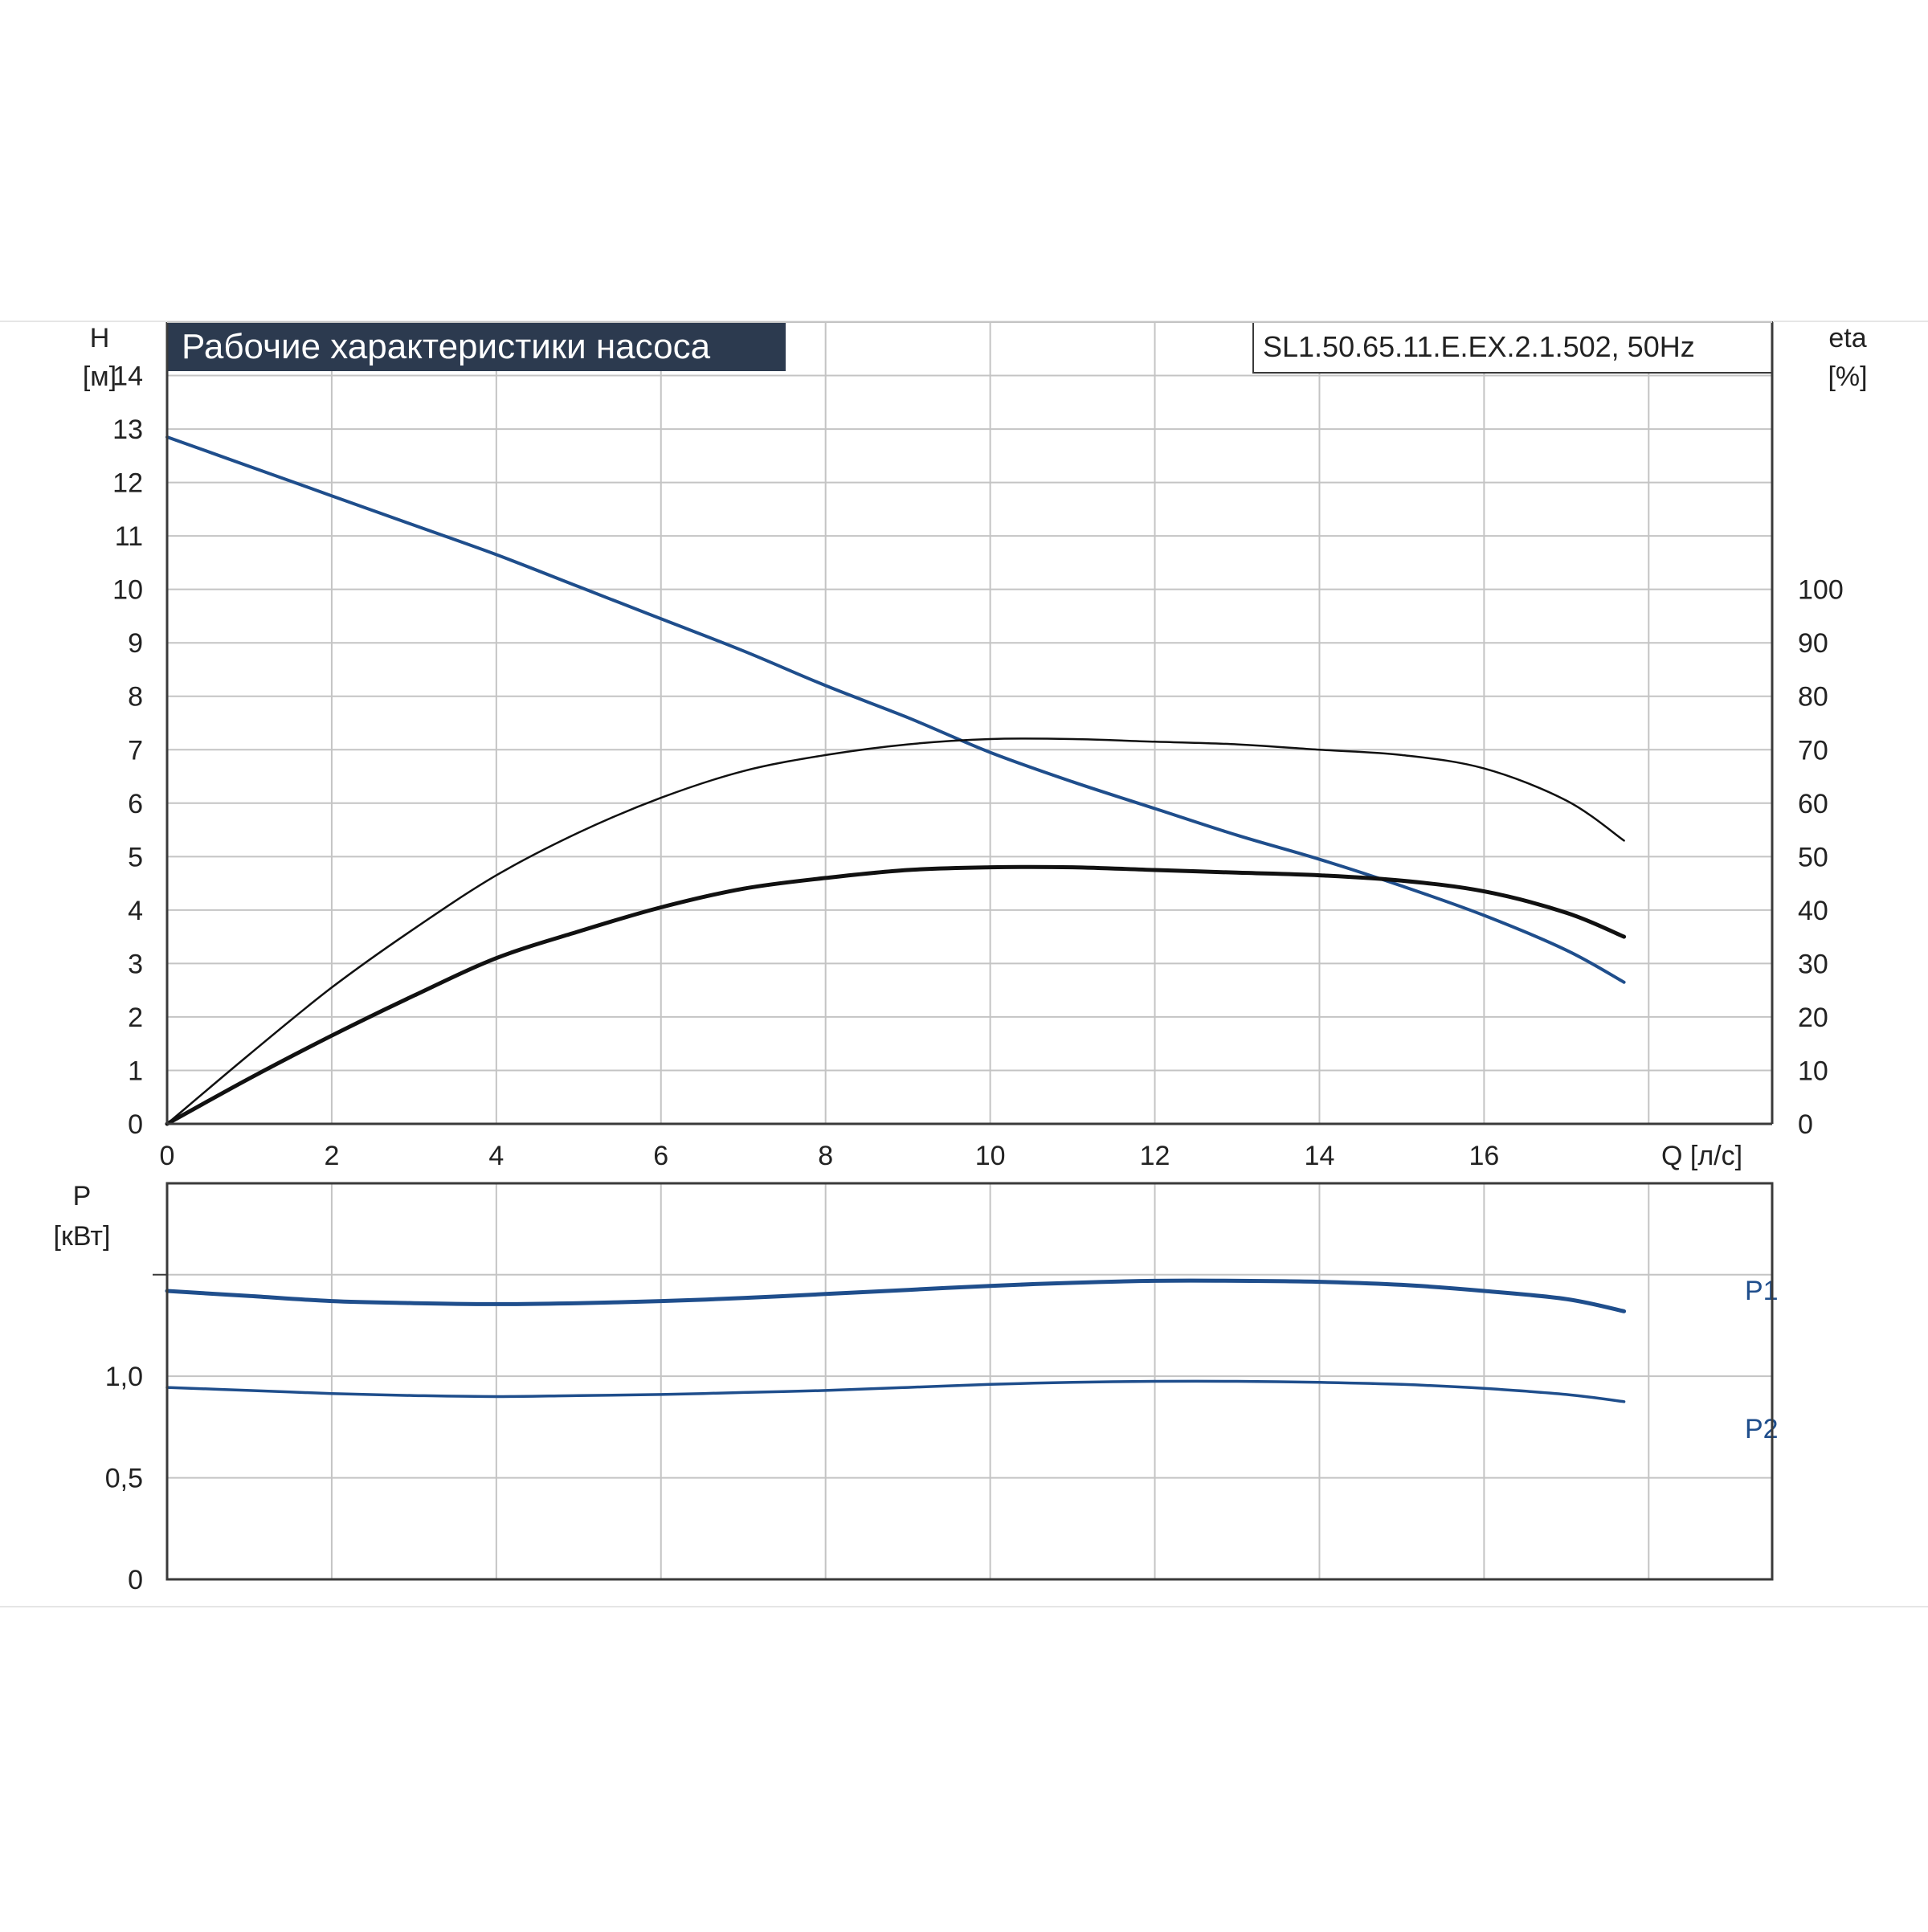 The image size is (1928, 1932). I want to click on y-tick-label: 0,5, so click(124, 1479).